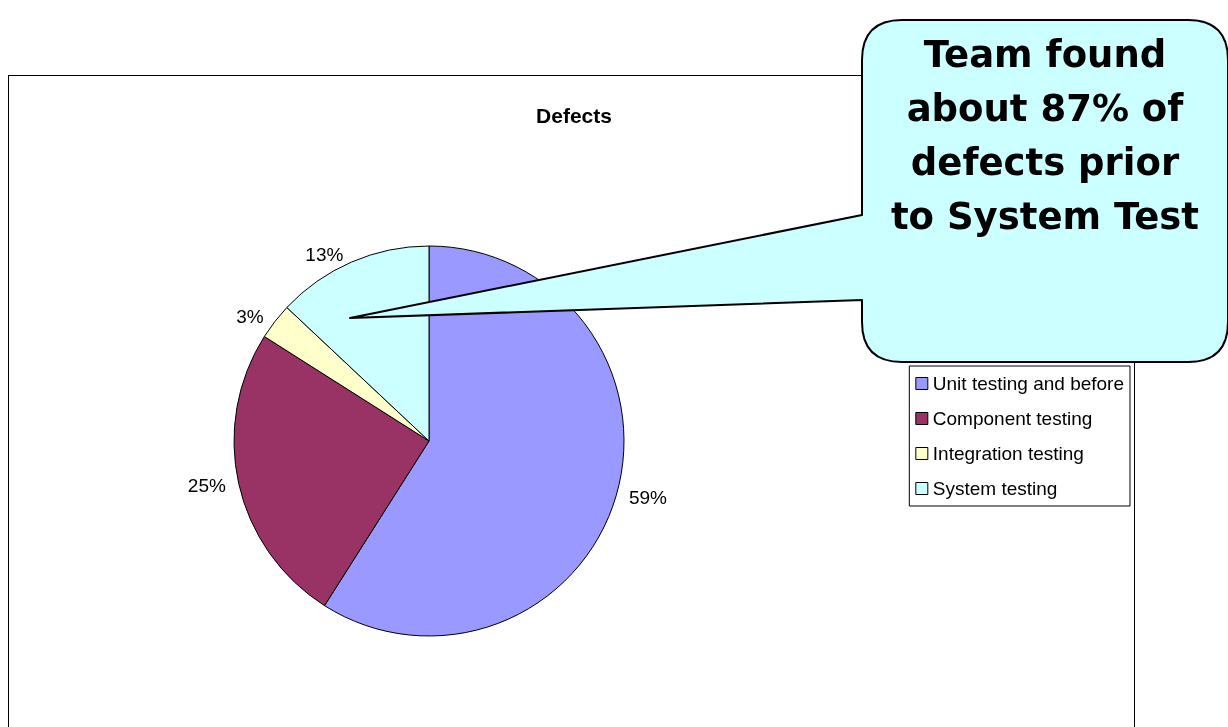 The image size is (1228, 727). What do you see at coordinates (206, 485) in the screenshot?
I see `data-label: 25%` at bounding box center [206, 485].